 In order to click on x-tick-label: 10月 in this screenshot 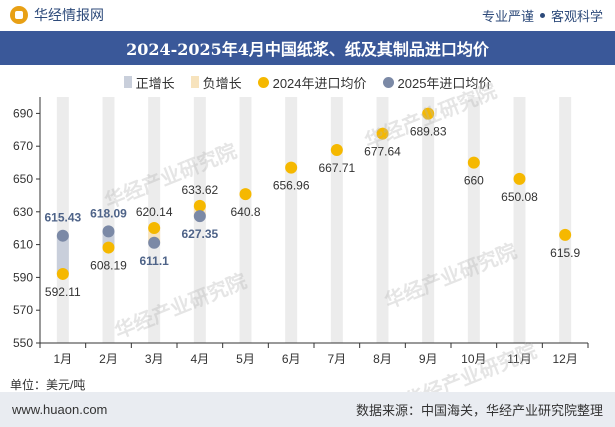, I will do `click(473, 359)`.